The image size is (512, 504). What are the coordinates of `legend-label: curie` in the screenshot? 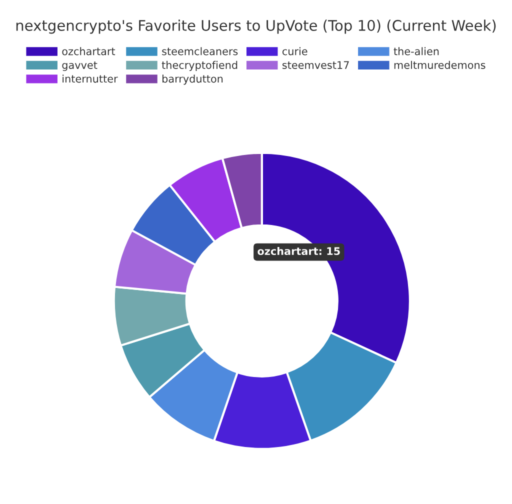 It's located at (295, 51).